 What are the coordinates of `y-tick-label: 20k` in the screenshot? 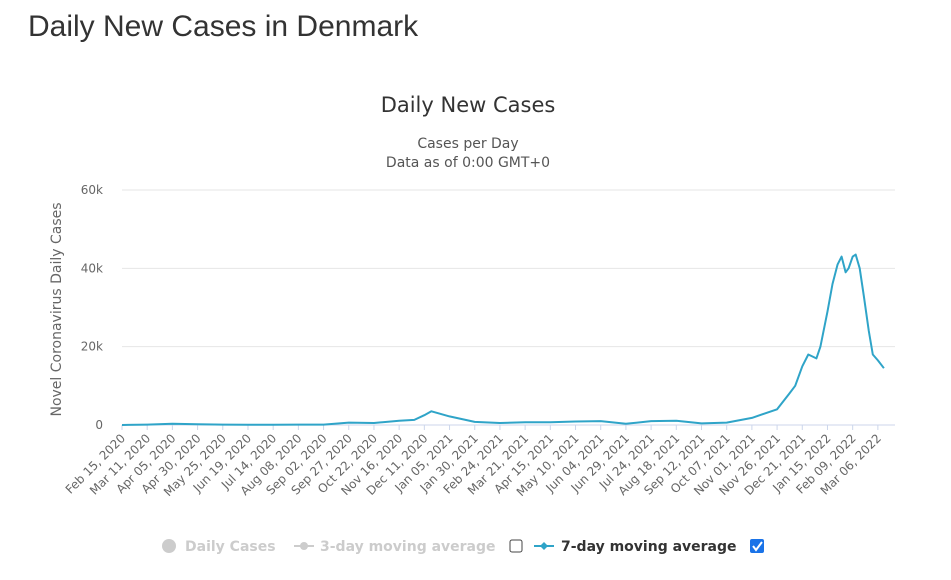 It's located at (92, 347).